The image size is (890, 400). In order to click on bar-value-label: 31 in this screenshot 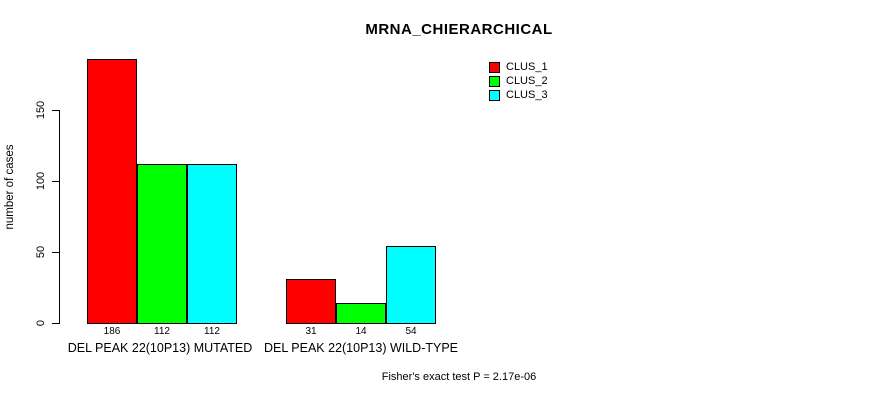, I will do `click(311, 331)`.